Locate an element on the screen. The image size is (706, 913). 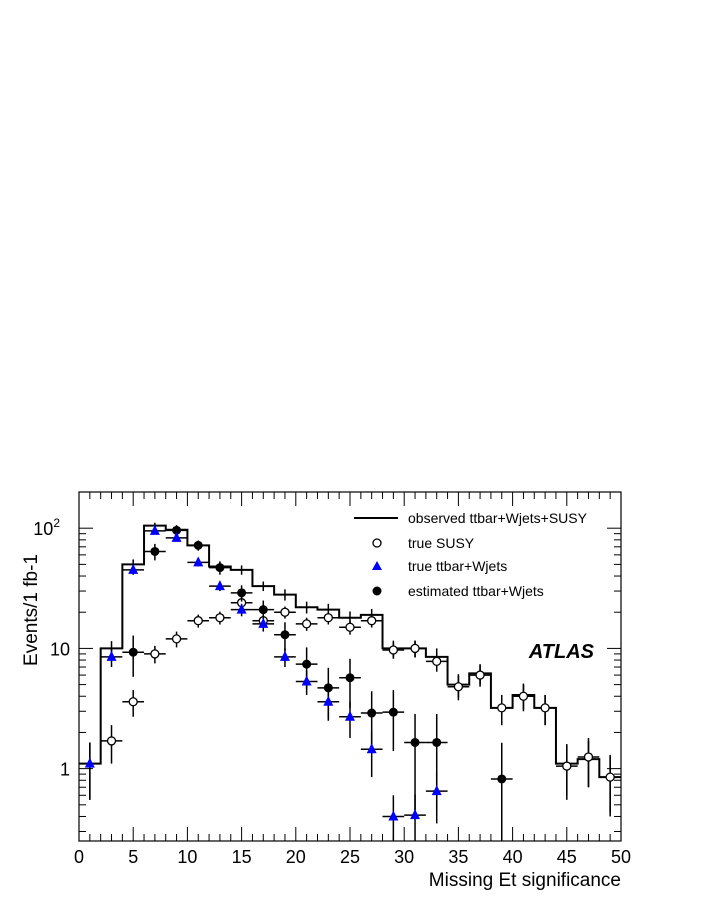
x-tick-label: 5 is located at coordinates (133, 857).